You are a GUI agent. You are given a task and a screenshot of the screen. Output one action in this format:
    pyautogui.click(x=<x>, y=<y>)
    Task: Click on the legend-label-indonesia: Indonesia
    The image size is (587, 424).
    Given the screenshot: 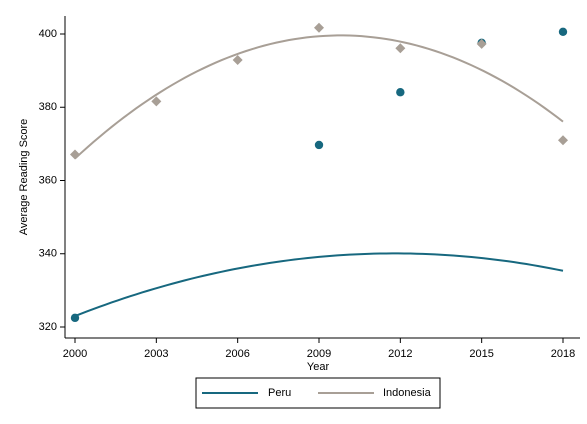 What is the action you would take?
    pyautogui.click(x=407, y=393)
    